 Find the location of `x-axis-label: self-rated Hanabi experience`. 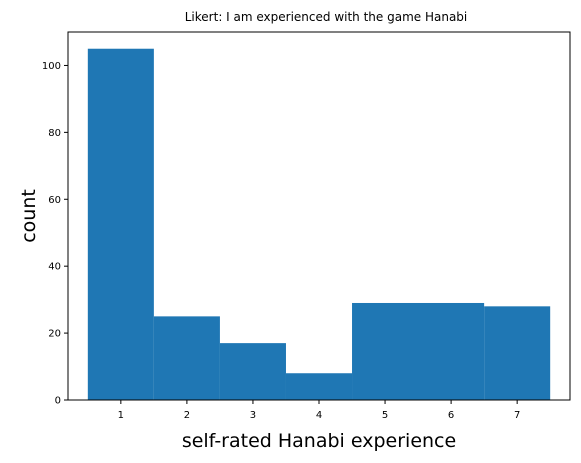

x-axis-label: self-rated Hanabi experience is located at coordinates (319, 441).